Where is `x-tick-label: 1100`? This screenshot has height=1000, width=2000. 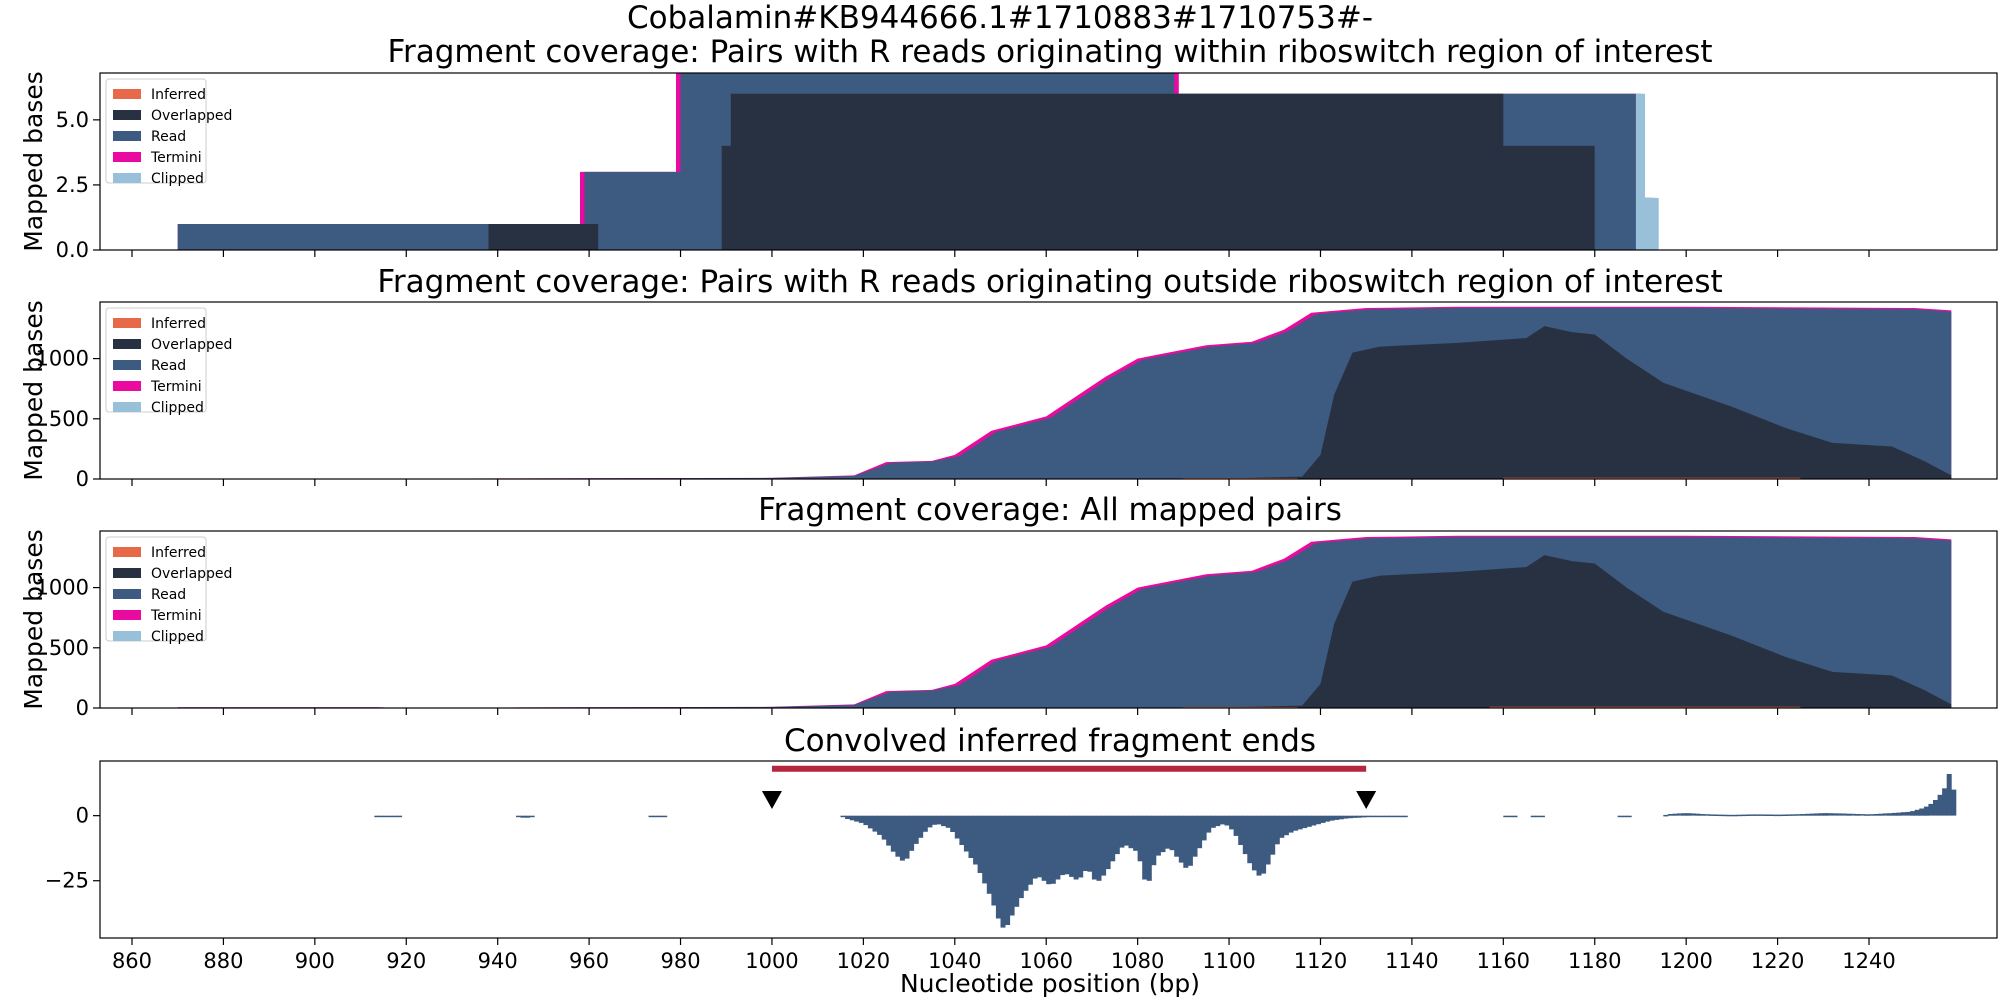
x-tick-label: 1100 is located at coordinates (1228, 961).